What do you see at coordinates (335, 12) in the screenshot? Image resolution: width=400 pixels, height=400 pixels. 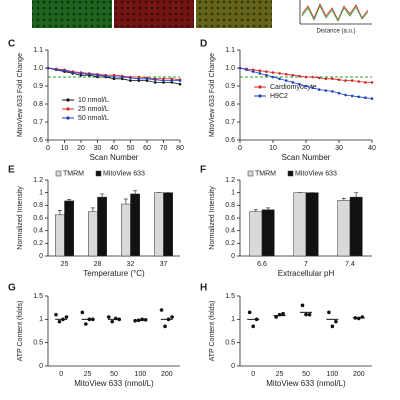 I see `profile-line` at bounding box center [335, 12].